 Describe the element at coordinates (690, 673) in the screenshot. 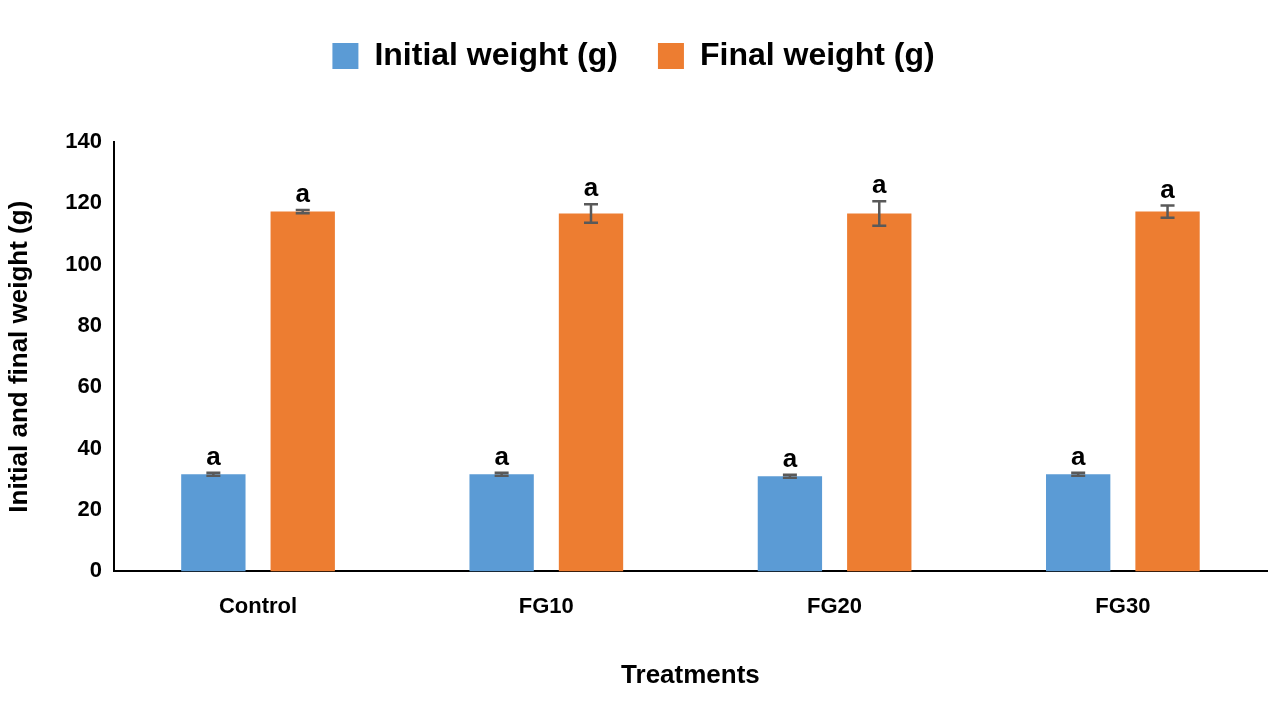

I see `x-axis-title: Treatments` at that location.